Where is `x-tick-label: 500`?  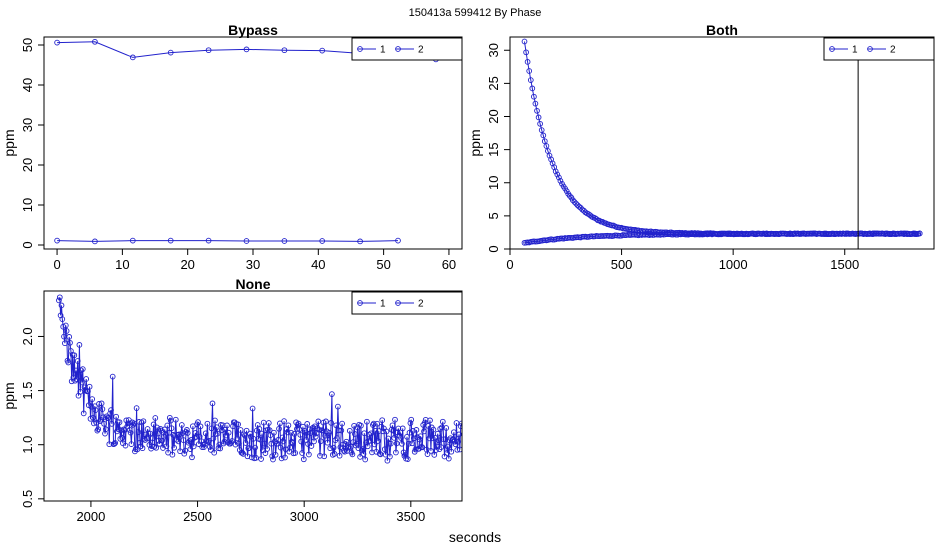
x-tick-label: 500 is located at coordinates (622, 264).